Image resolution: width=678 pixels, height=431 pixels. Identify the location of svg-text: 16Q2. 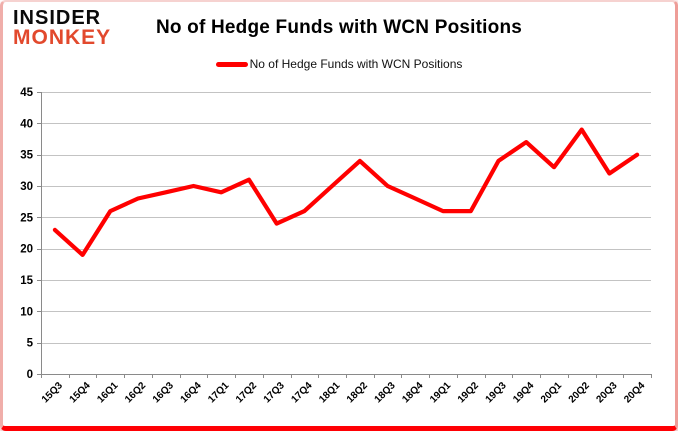
(135, 392).